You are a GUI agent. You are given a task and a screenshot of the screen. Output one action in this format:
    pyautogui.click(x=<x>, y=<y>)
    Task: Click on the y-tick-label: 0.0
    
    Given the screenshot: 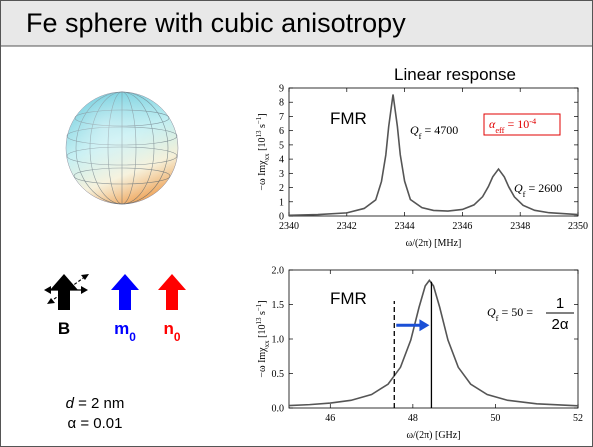 What is the action you would take?
    pyautogui.click(x=278, y=409)
    